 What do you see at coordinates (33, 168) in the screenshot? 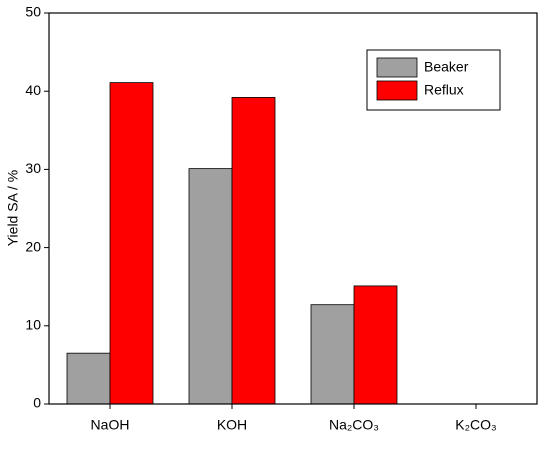
I see `y-tick-label: 30` at bounding box center [33, 168].